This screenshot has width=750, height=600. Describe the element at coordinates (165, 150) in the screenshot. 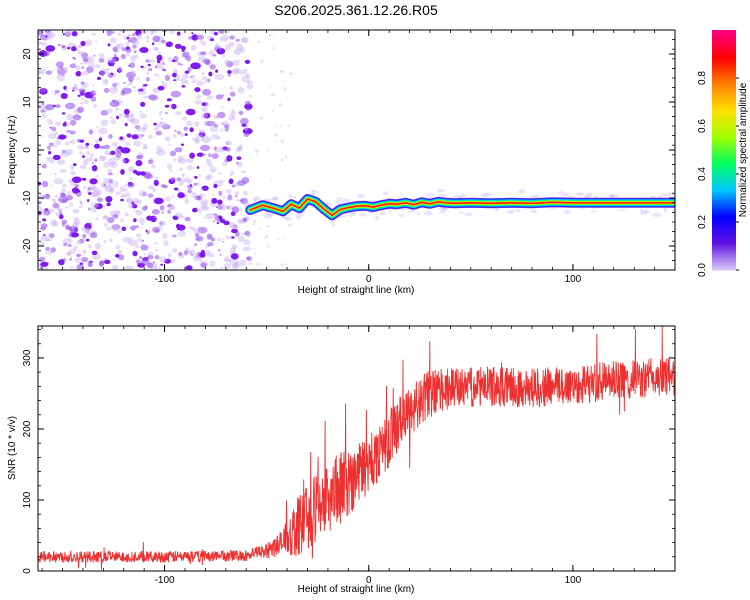

I see `noise-speckle` at that location.